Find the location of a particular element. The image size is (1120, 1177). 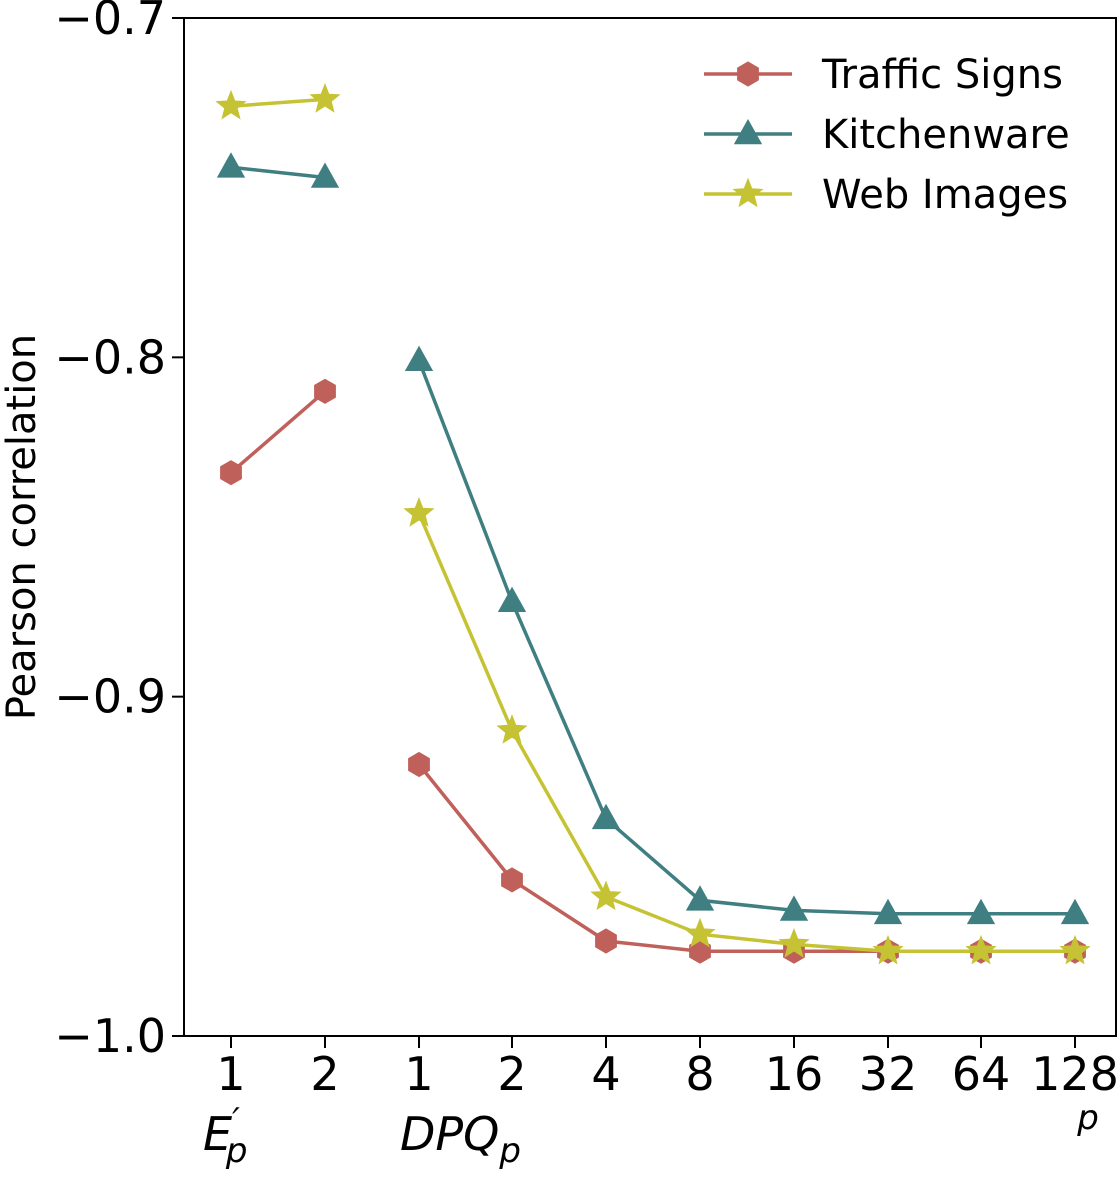

web-images-line is located at coordinates (278, 102).